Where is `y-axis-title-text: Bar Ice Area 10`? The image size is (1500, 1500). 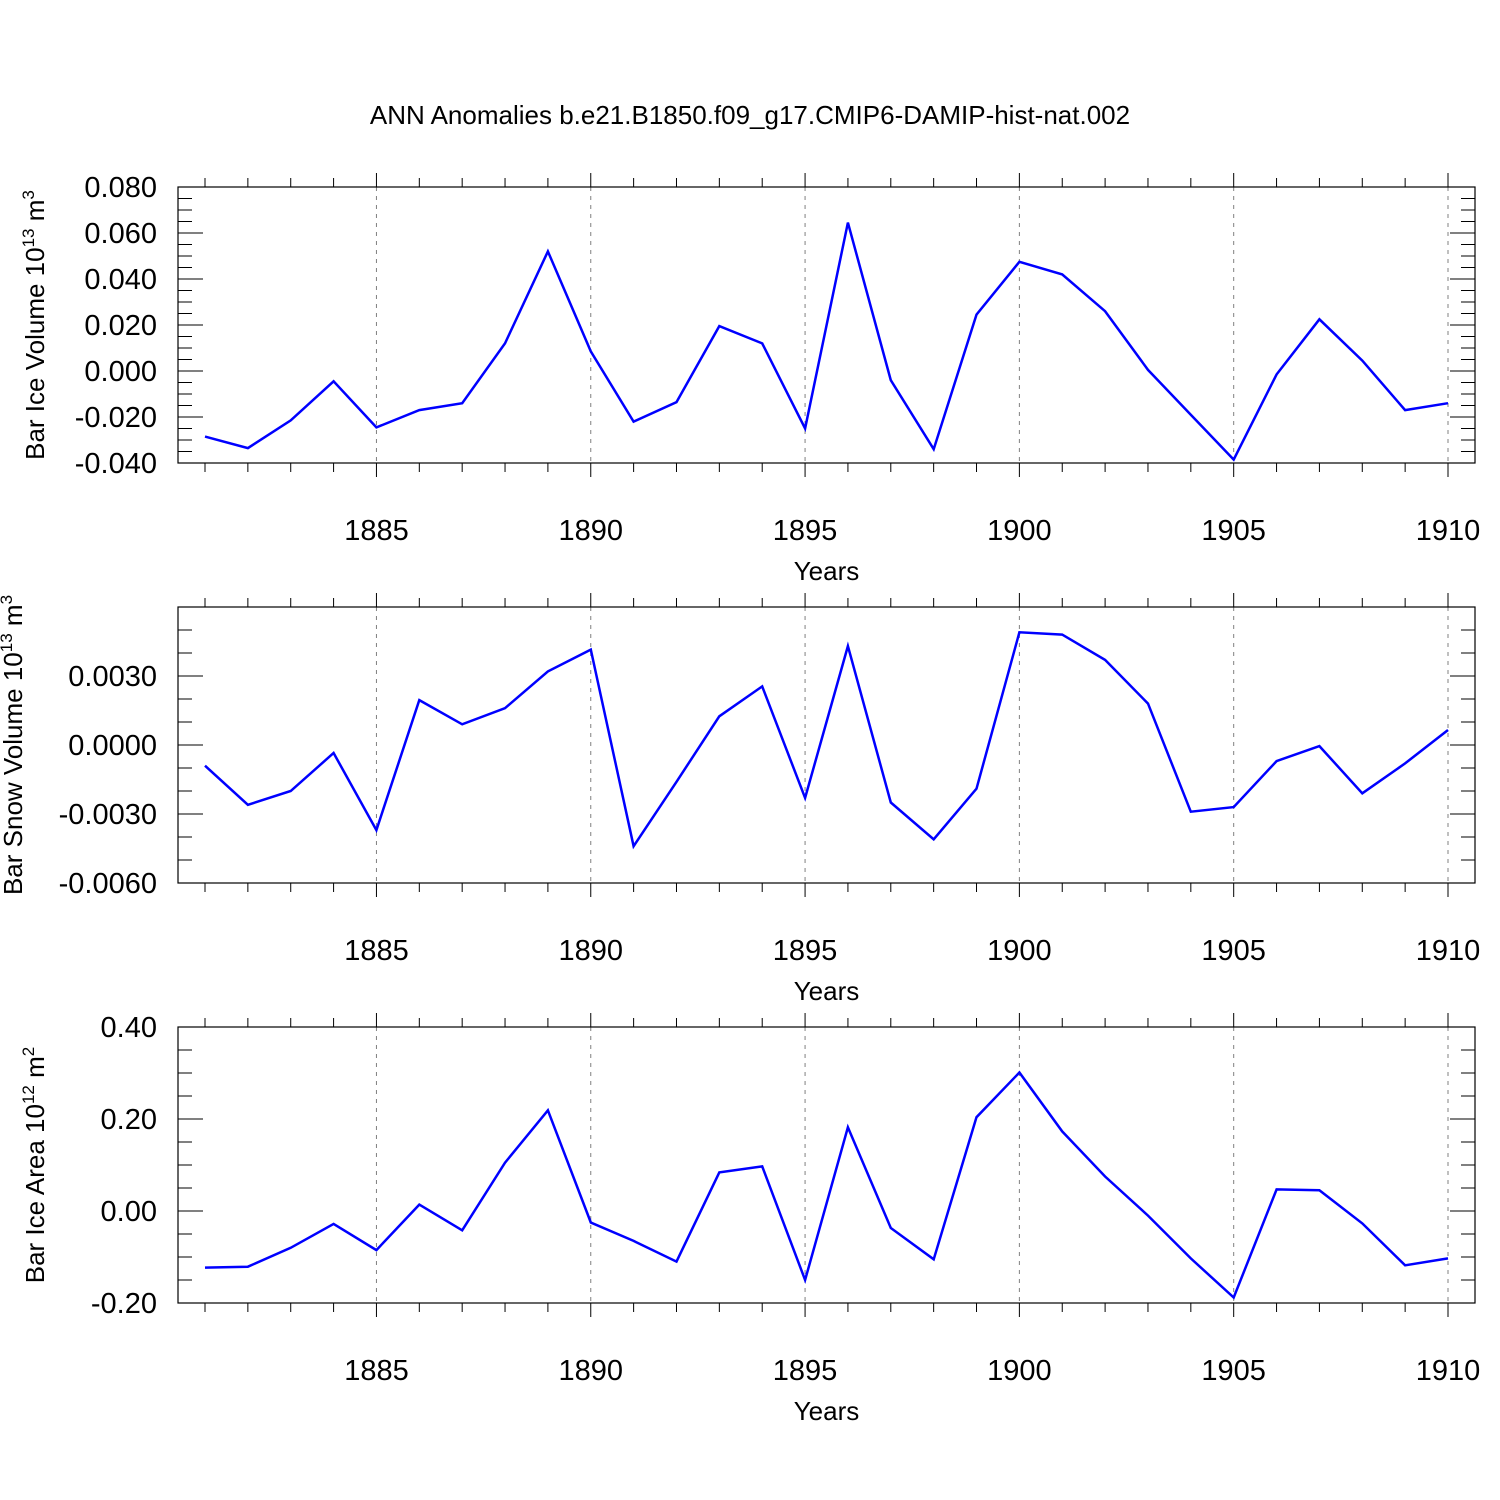
y-axis-title-text: Bar Ice Area 10 is located at coordinates (35, 1193).